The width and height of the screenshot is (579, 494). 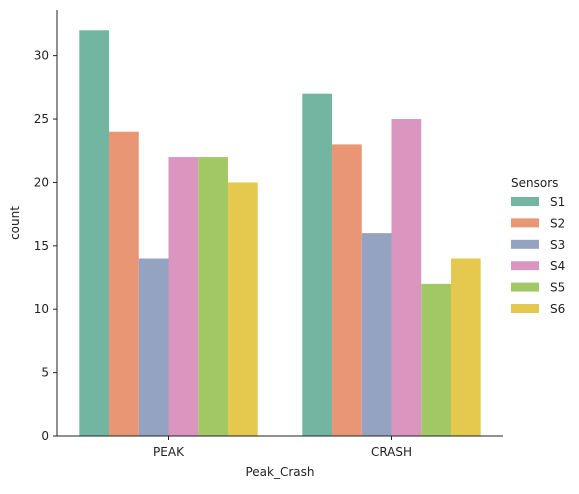 I want to click on legend-title: Sensors, so click(x=534, y=183).